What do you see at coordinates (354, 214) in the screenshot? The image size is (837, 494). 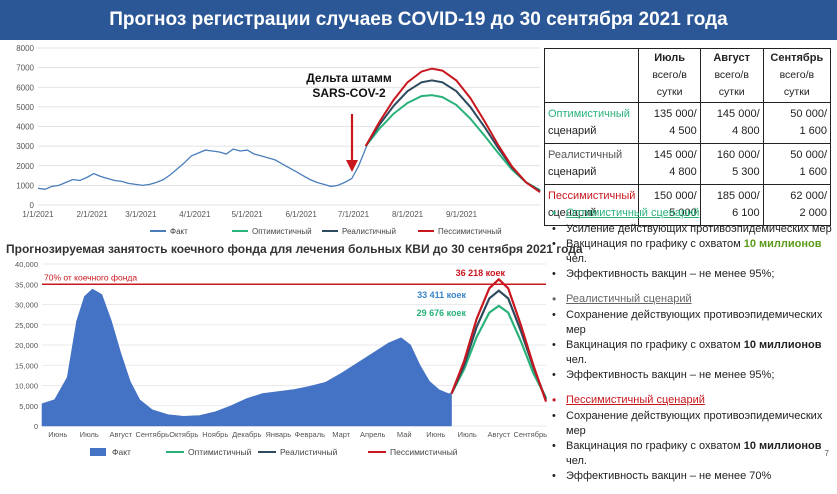 I see `x-tick-label: 7/1/2021` at bounding box center [354, 214].